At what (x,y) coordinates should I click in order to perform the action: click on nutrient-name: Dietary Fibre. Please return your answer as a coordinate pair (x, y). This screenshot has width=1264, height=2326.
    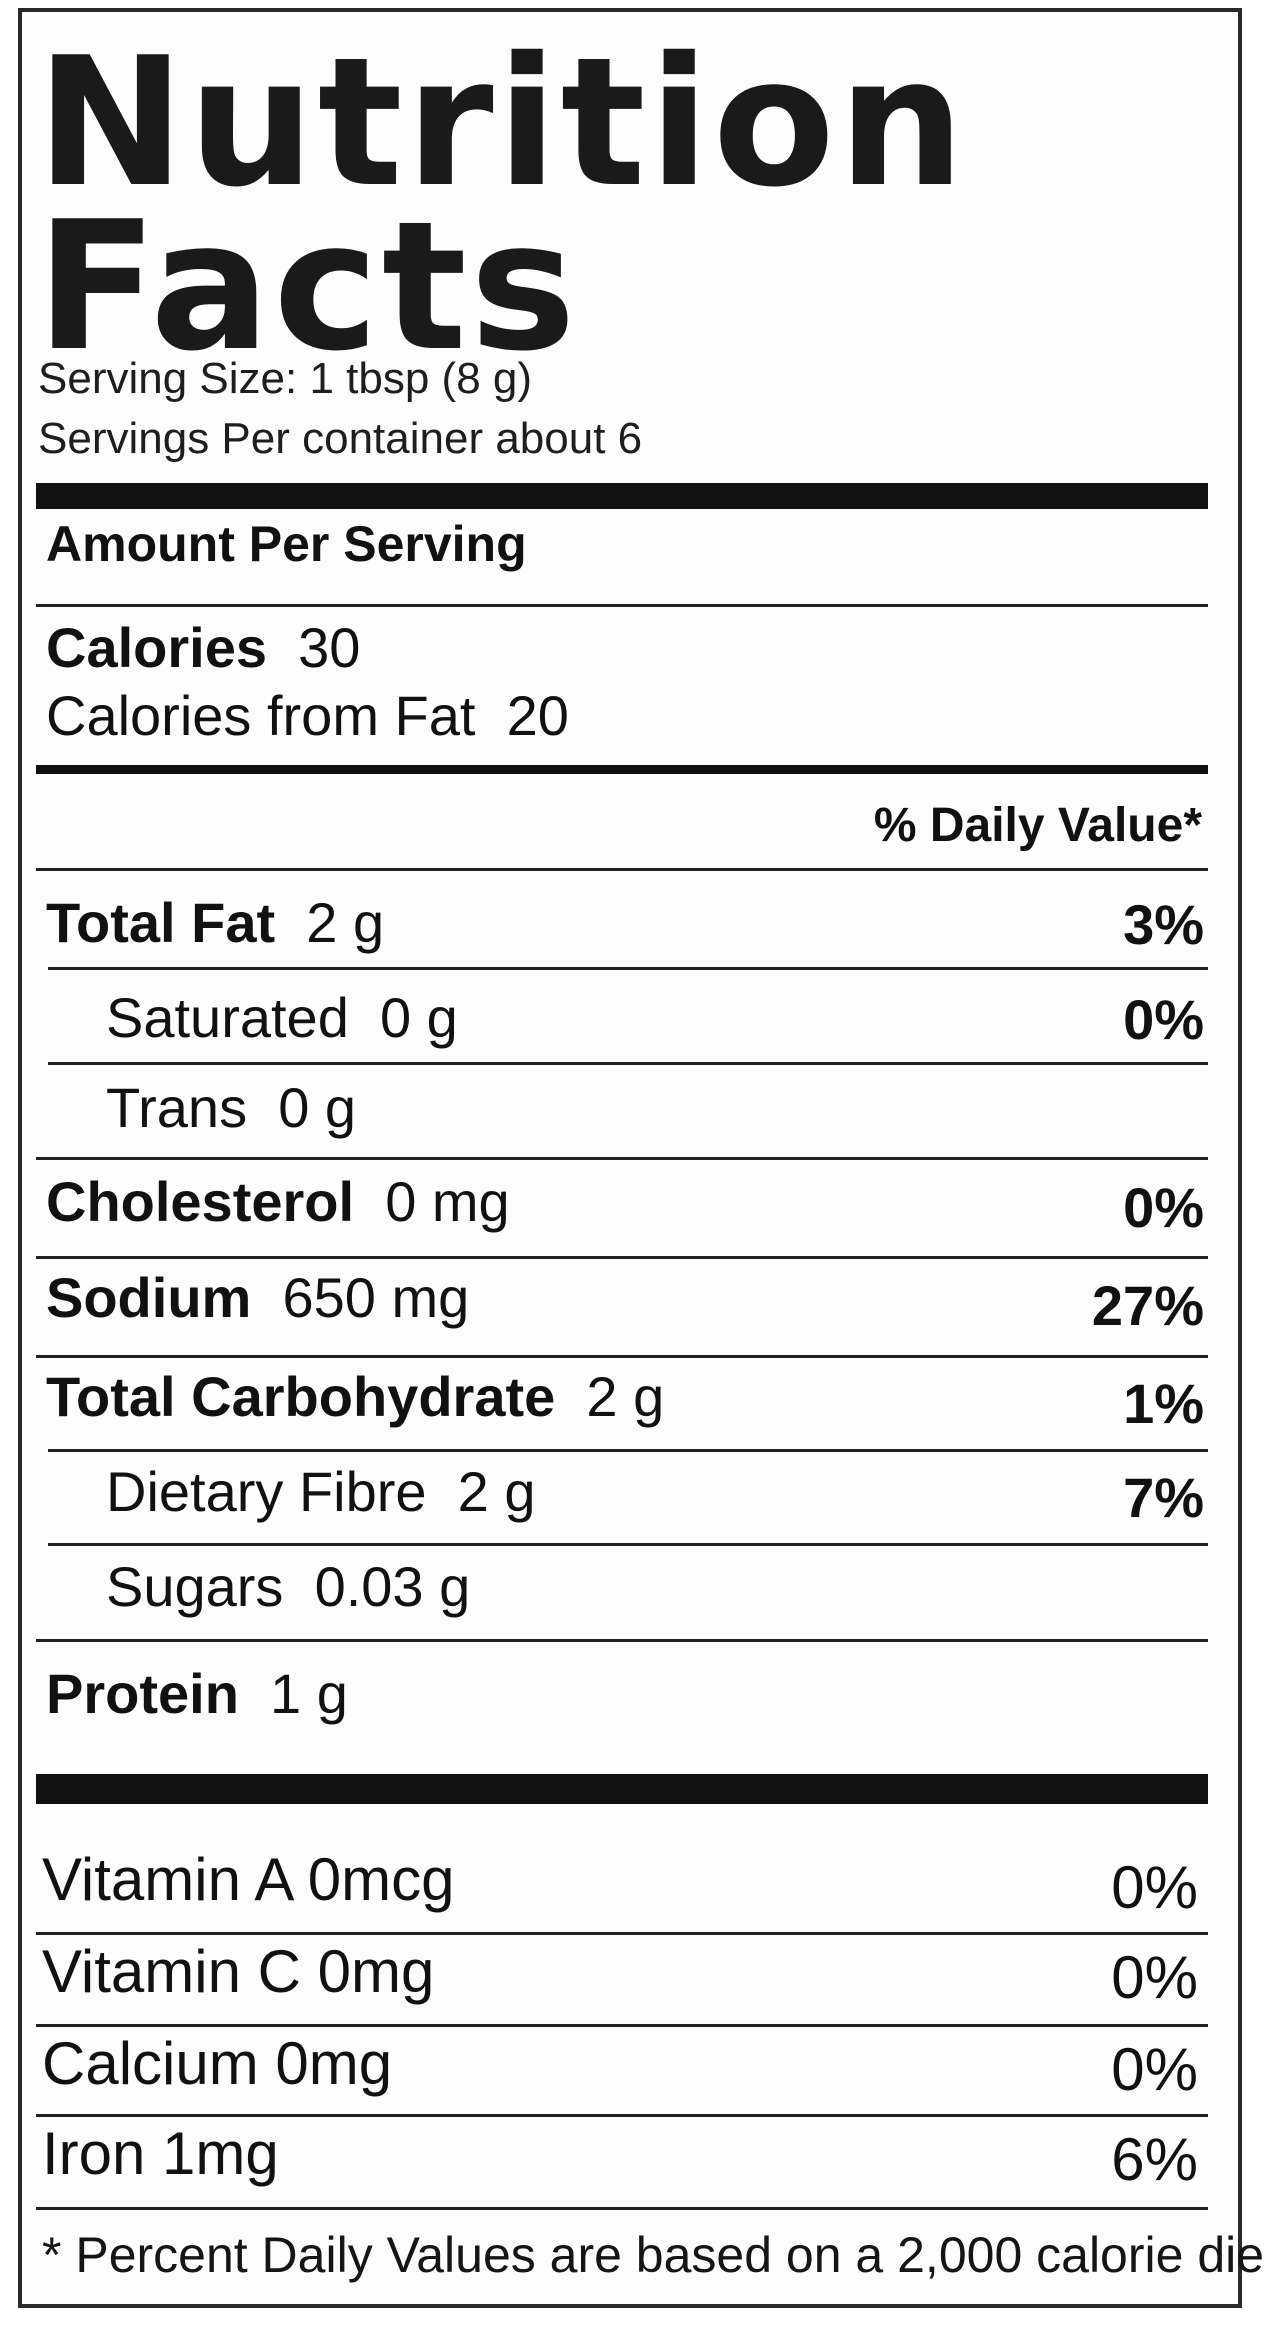
    Looking at the image, I should click on (266, 1491).